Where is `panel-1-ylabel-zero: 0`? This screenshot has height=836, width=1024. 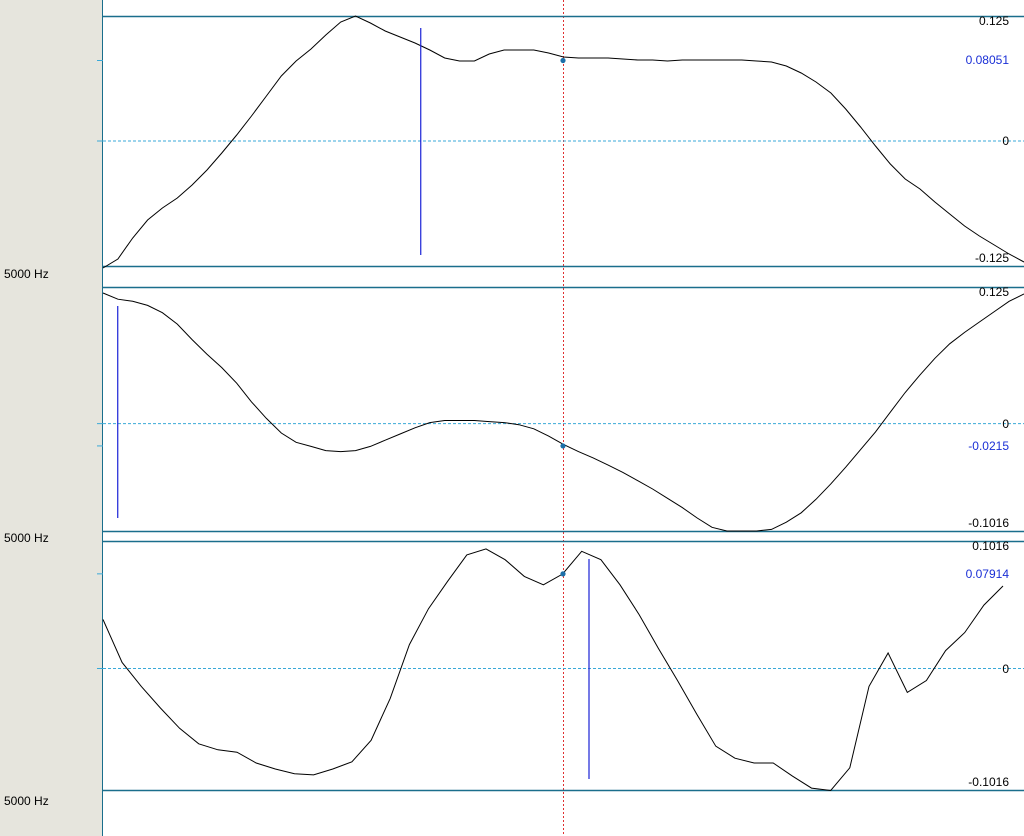
panel-1-ylabel-zero: 0 is located at coordinates (1005, 141).